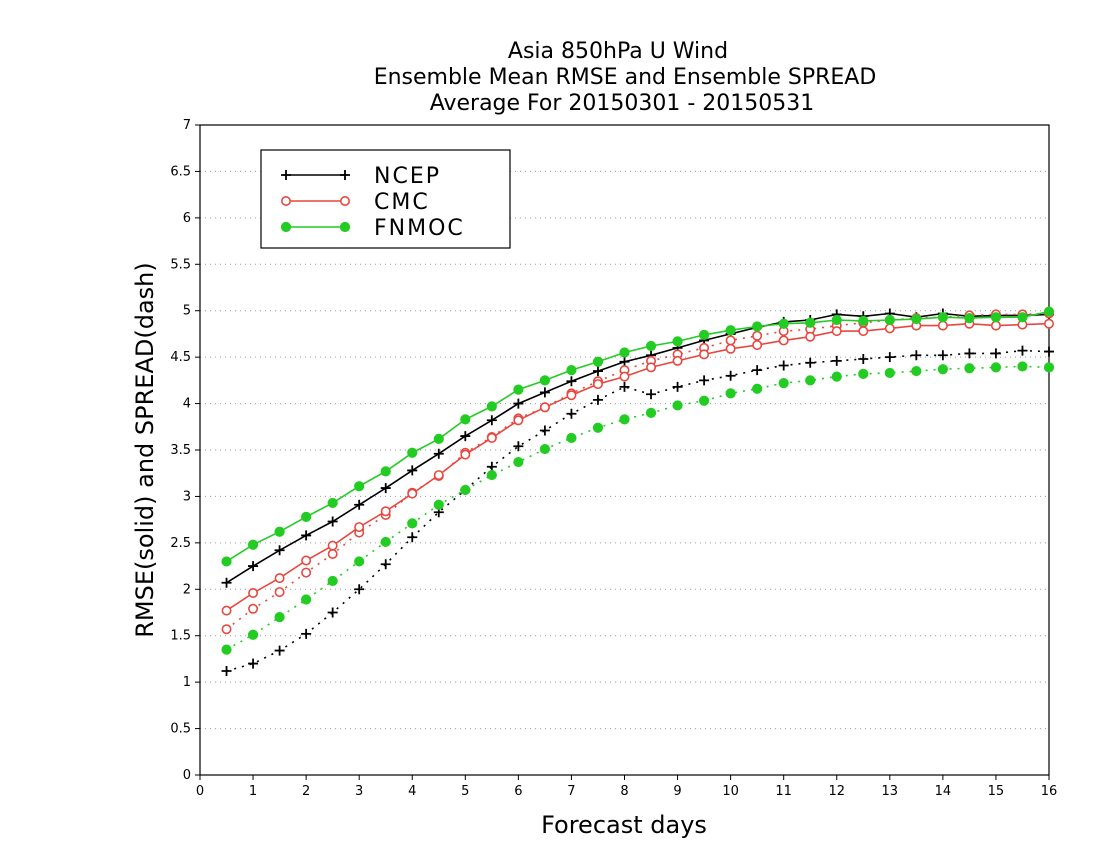  What do you see at coordinates (187, 775) in the screenshot?
I see `y-tick-label: 0` at bounding box center [187, 775].